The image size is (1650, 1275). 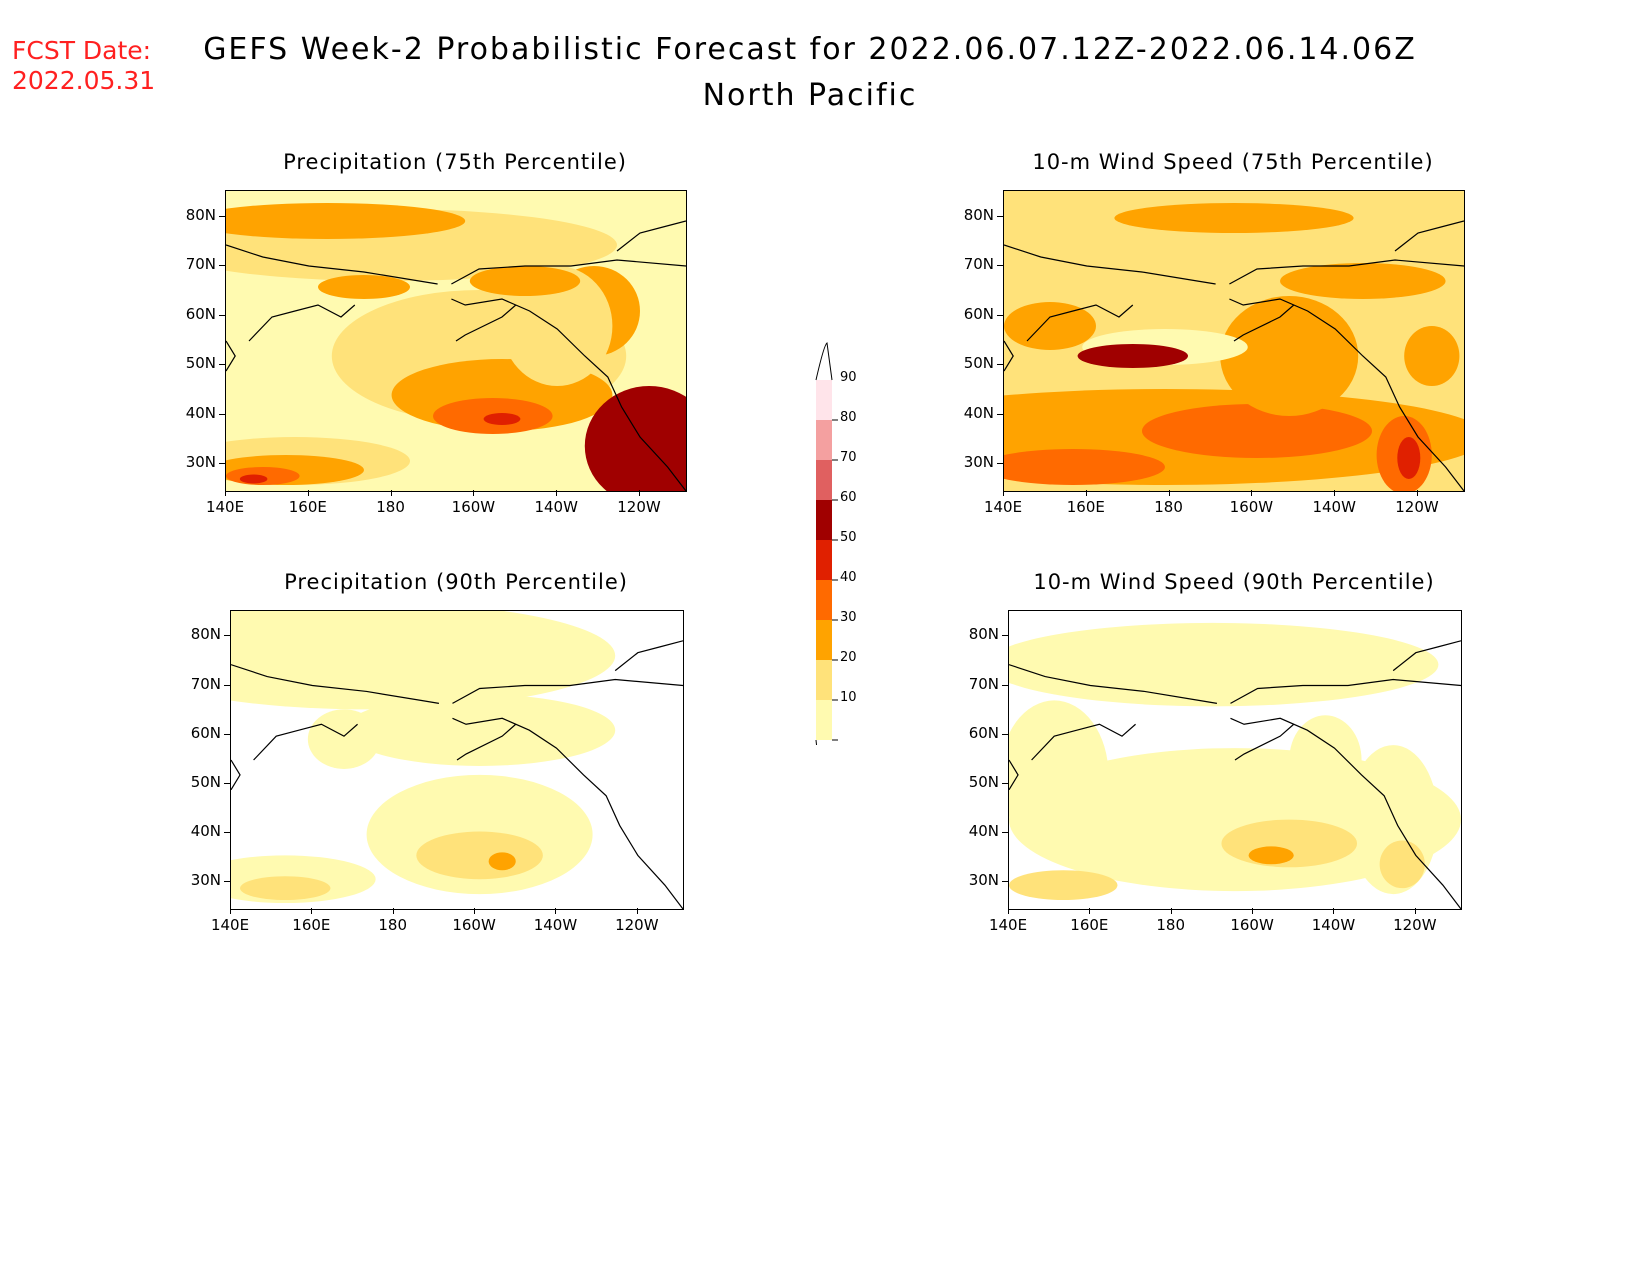 What do you see at coordinates (983, 831) in the screenshot?
I see `lat-tick-label: 40N` at bounding box center [983, 831].